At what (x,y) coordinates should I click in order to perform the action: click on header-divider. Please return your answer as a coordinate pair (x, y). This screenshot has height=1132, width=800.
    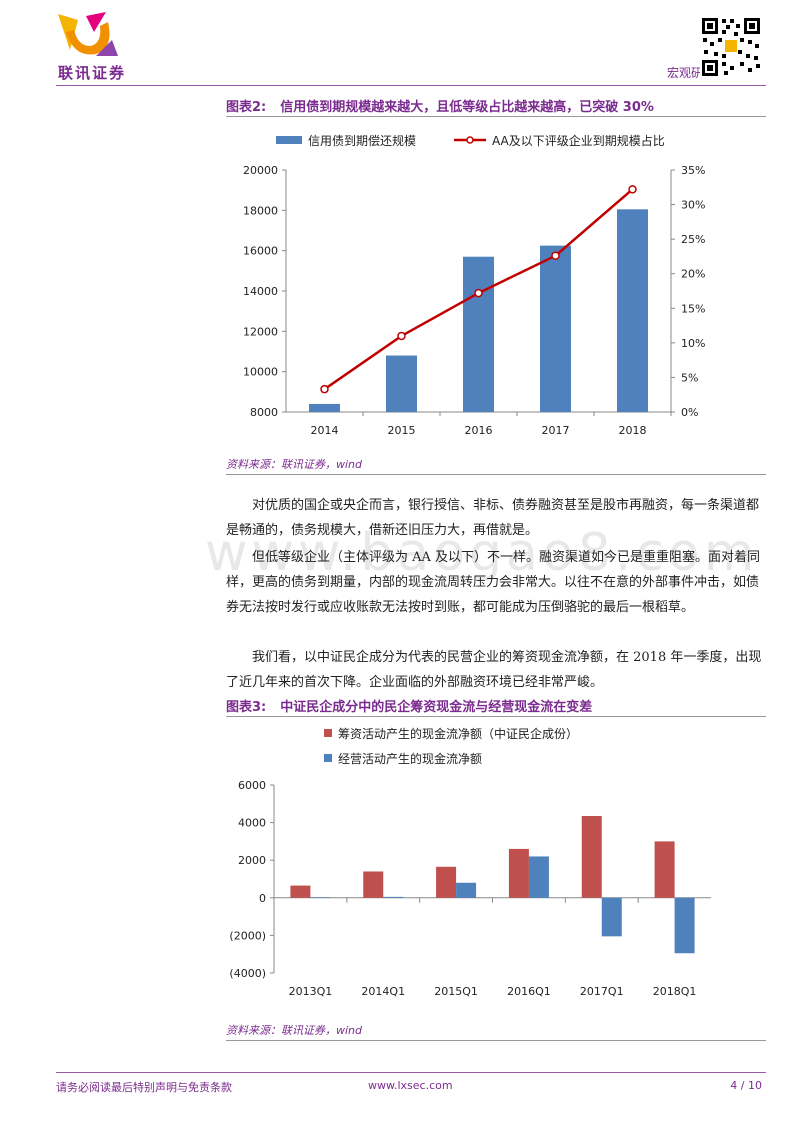
    Looking at the image, I should click on (411, 85).